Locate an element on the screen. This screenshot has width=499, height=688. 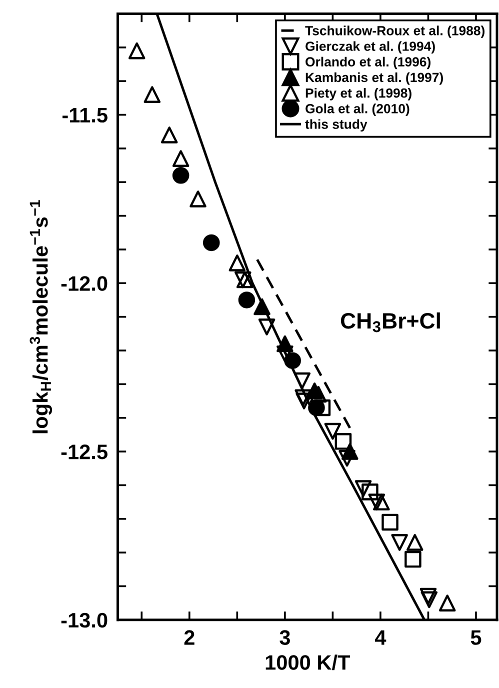
x-tick-label: 4 is located at coordinates (380, 637).